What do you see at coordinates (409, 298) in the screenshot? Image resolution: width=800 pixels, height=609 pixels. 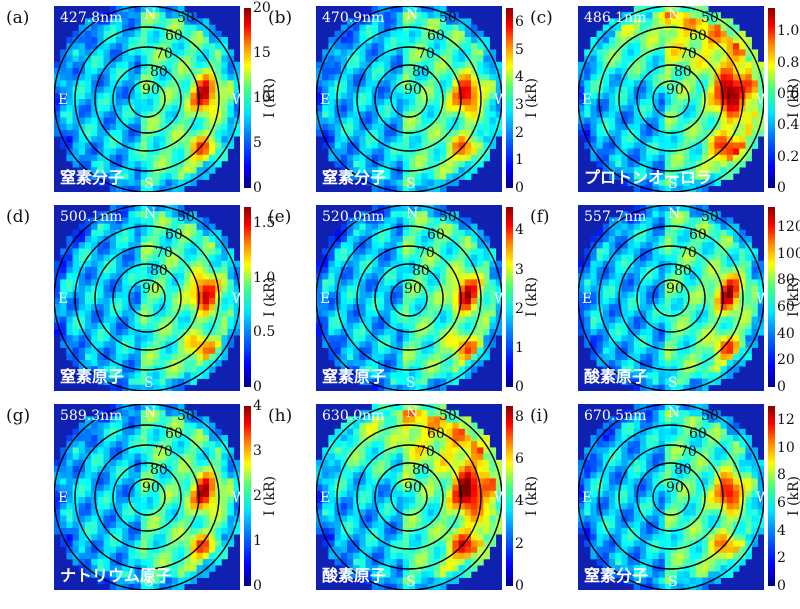 I see `allsky-map` at bounding box center [409, 298].